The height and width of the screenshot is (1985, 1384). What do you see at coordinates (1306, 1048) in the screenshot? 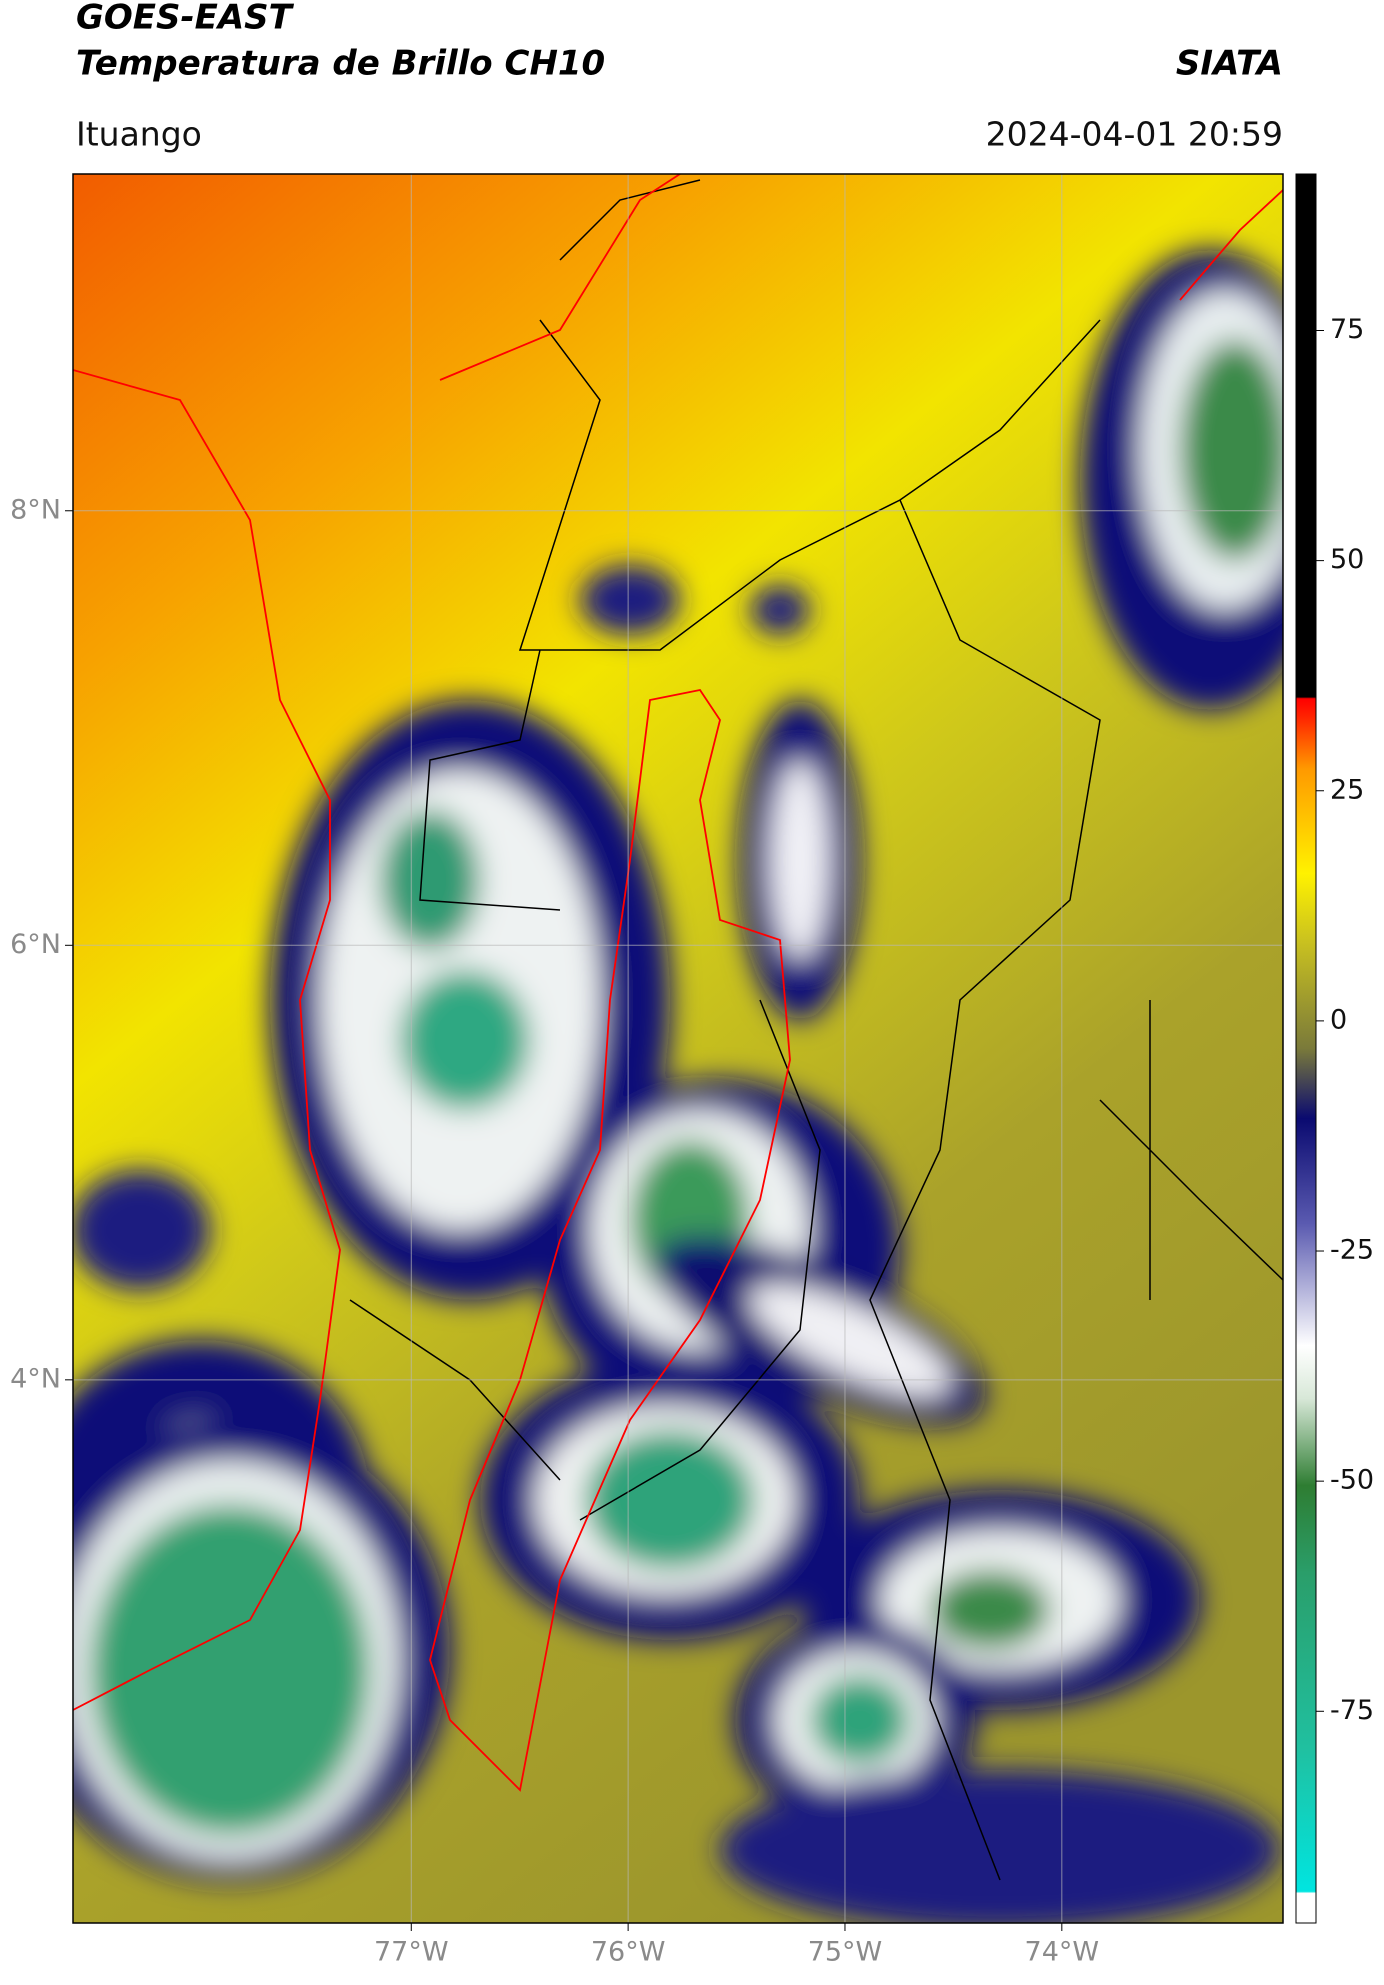
I see `colorbar` at bounding box center [1306, 1048].